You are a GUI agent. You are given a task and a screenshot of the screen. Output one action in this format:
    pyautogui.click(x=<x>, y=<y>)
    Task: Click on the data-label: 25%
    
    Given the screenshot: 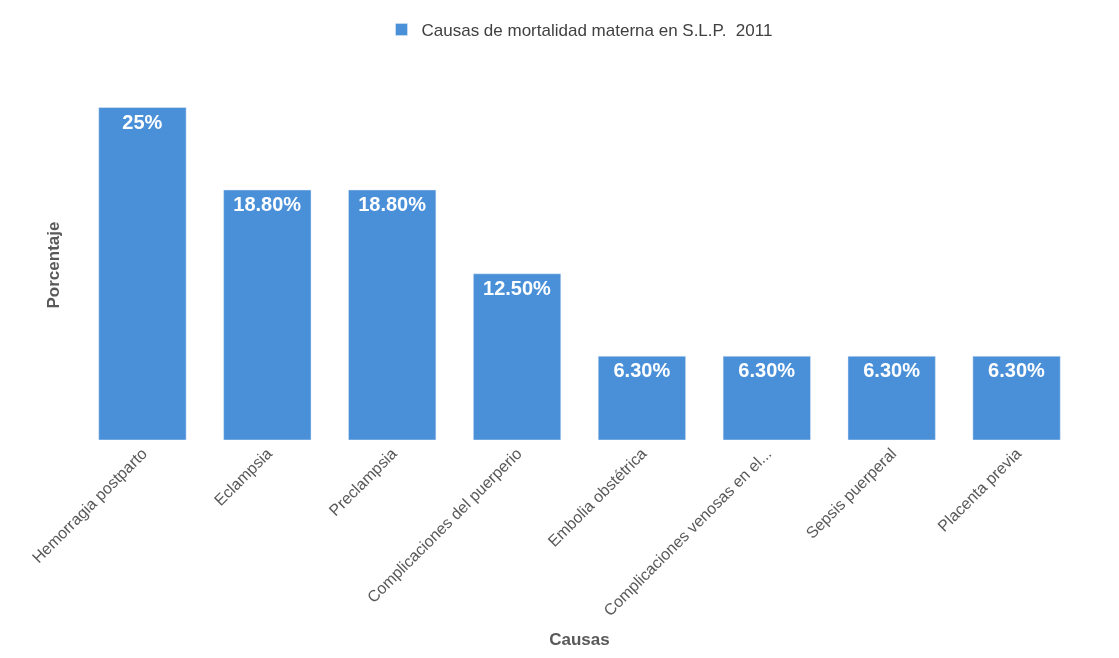 What is the action you would take?
    pyautogui.click(x=142, y=121)
    